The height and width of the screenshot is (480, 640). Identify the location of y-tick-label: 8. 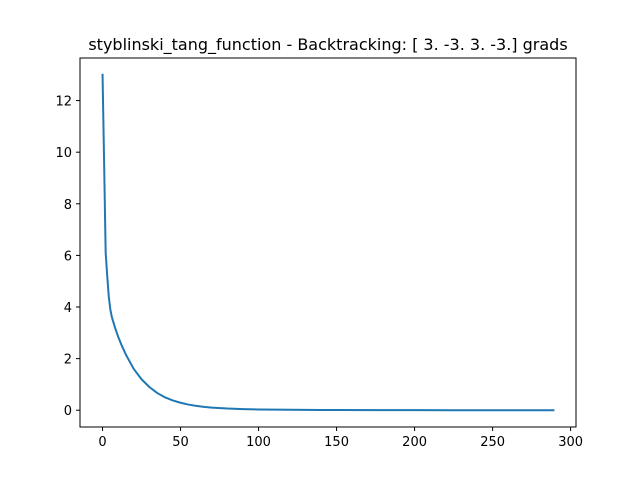
(68, 205).